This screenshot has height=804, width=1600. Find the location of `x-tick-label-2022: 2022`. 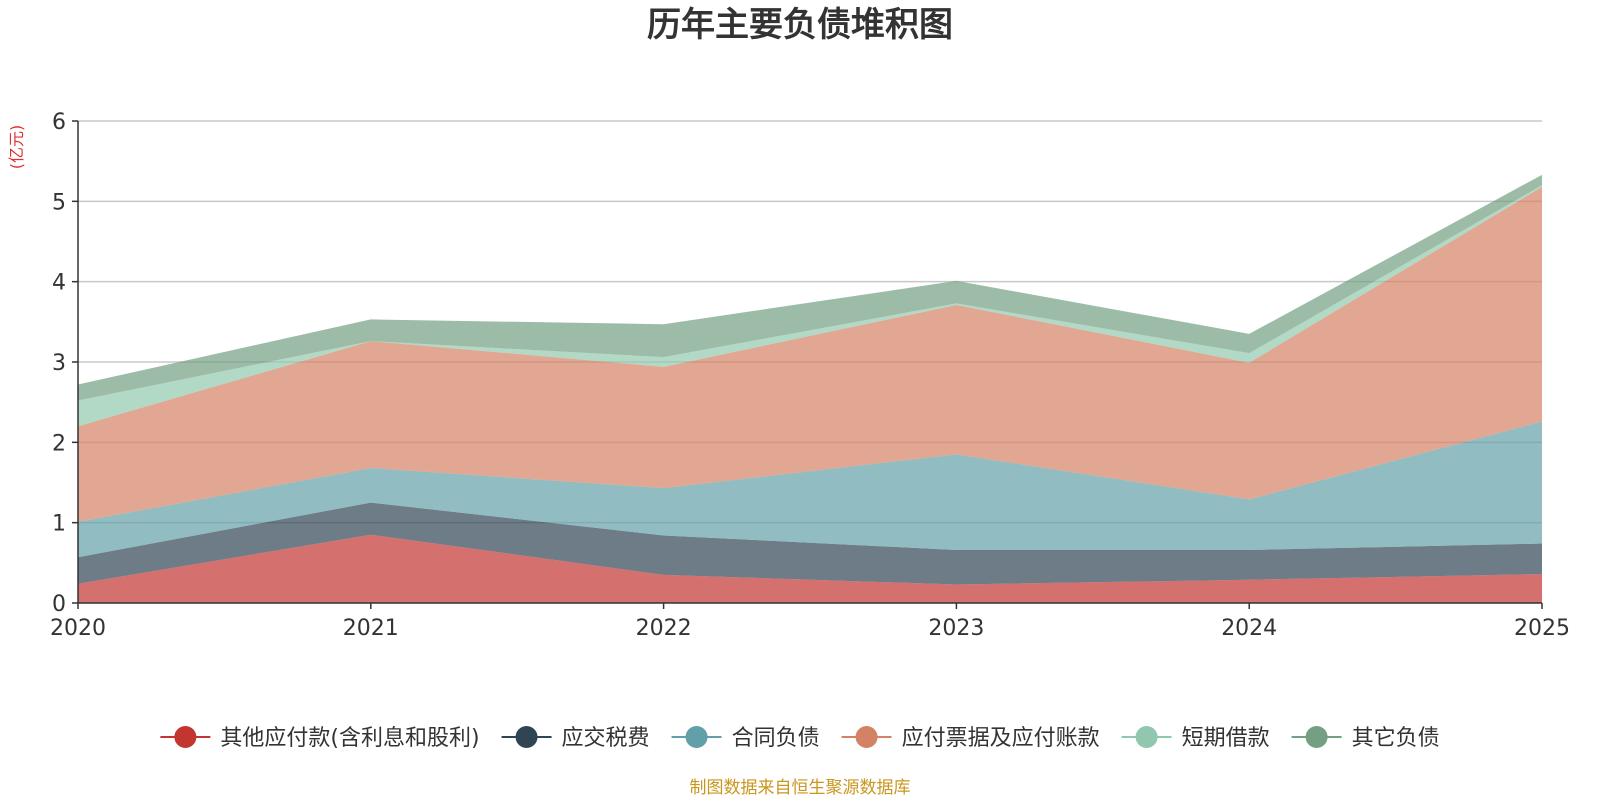

x-tick-label-2022: 2022 is located at coordinates (664, 628).